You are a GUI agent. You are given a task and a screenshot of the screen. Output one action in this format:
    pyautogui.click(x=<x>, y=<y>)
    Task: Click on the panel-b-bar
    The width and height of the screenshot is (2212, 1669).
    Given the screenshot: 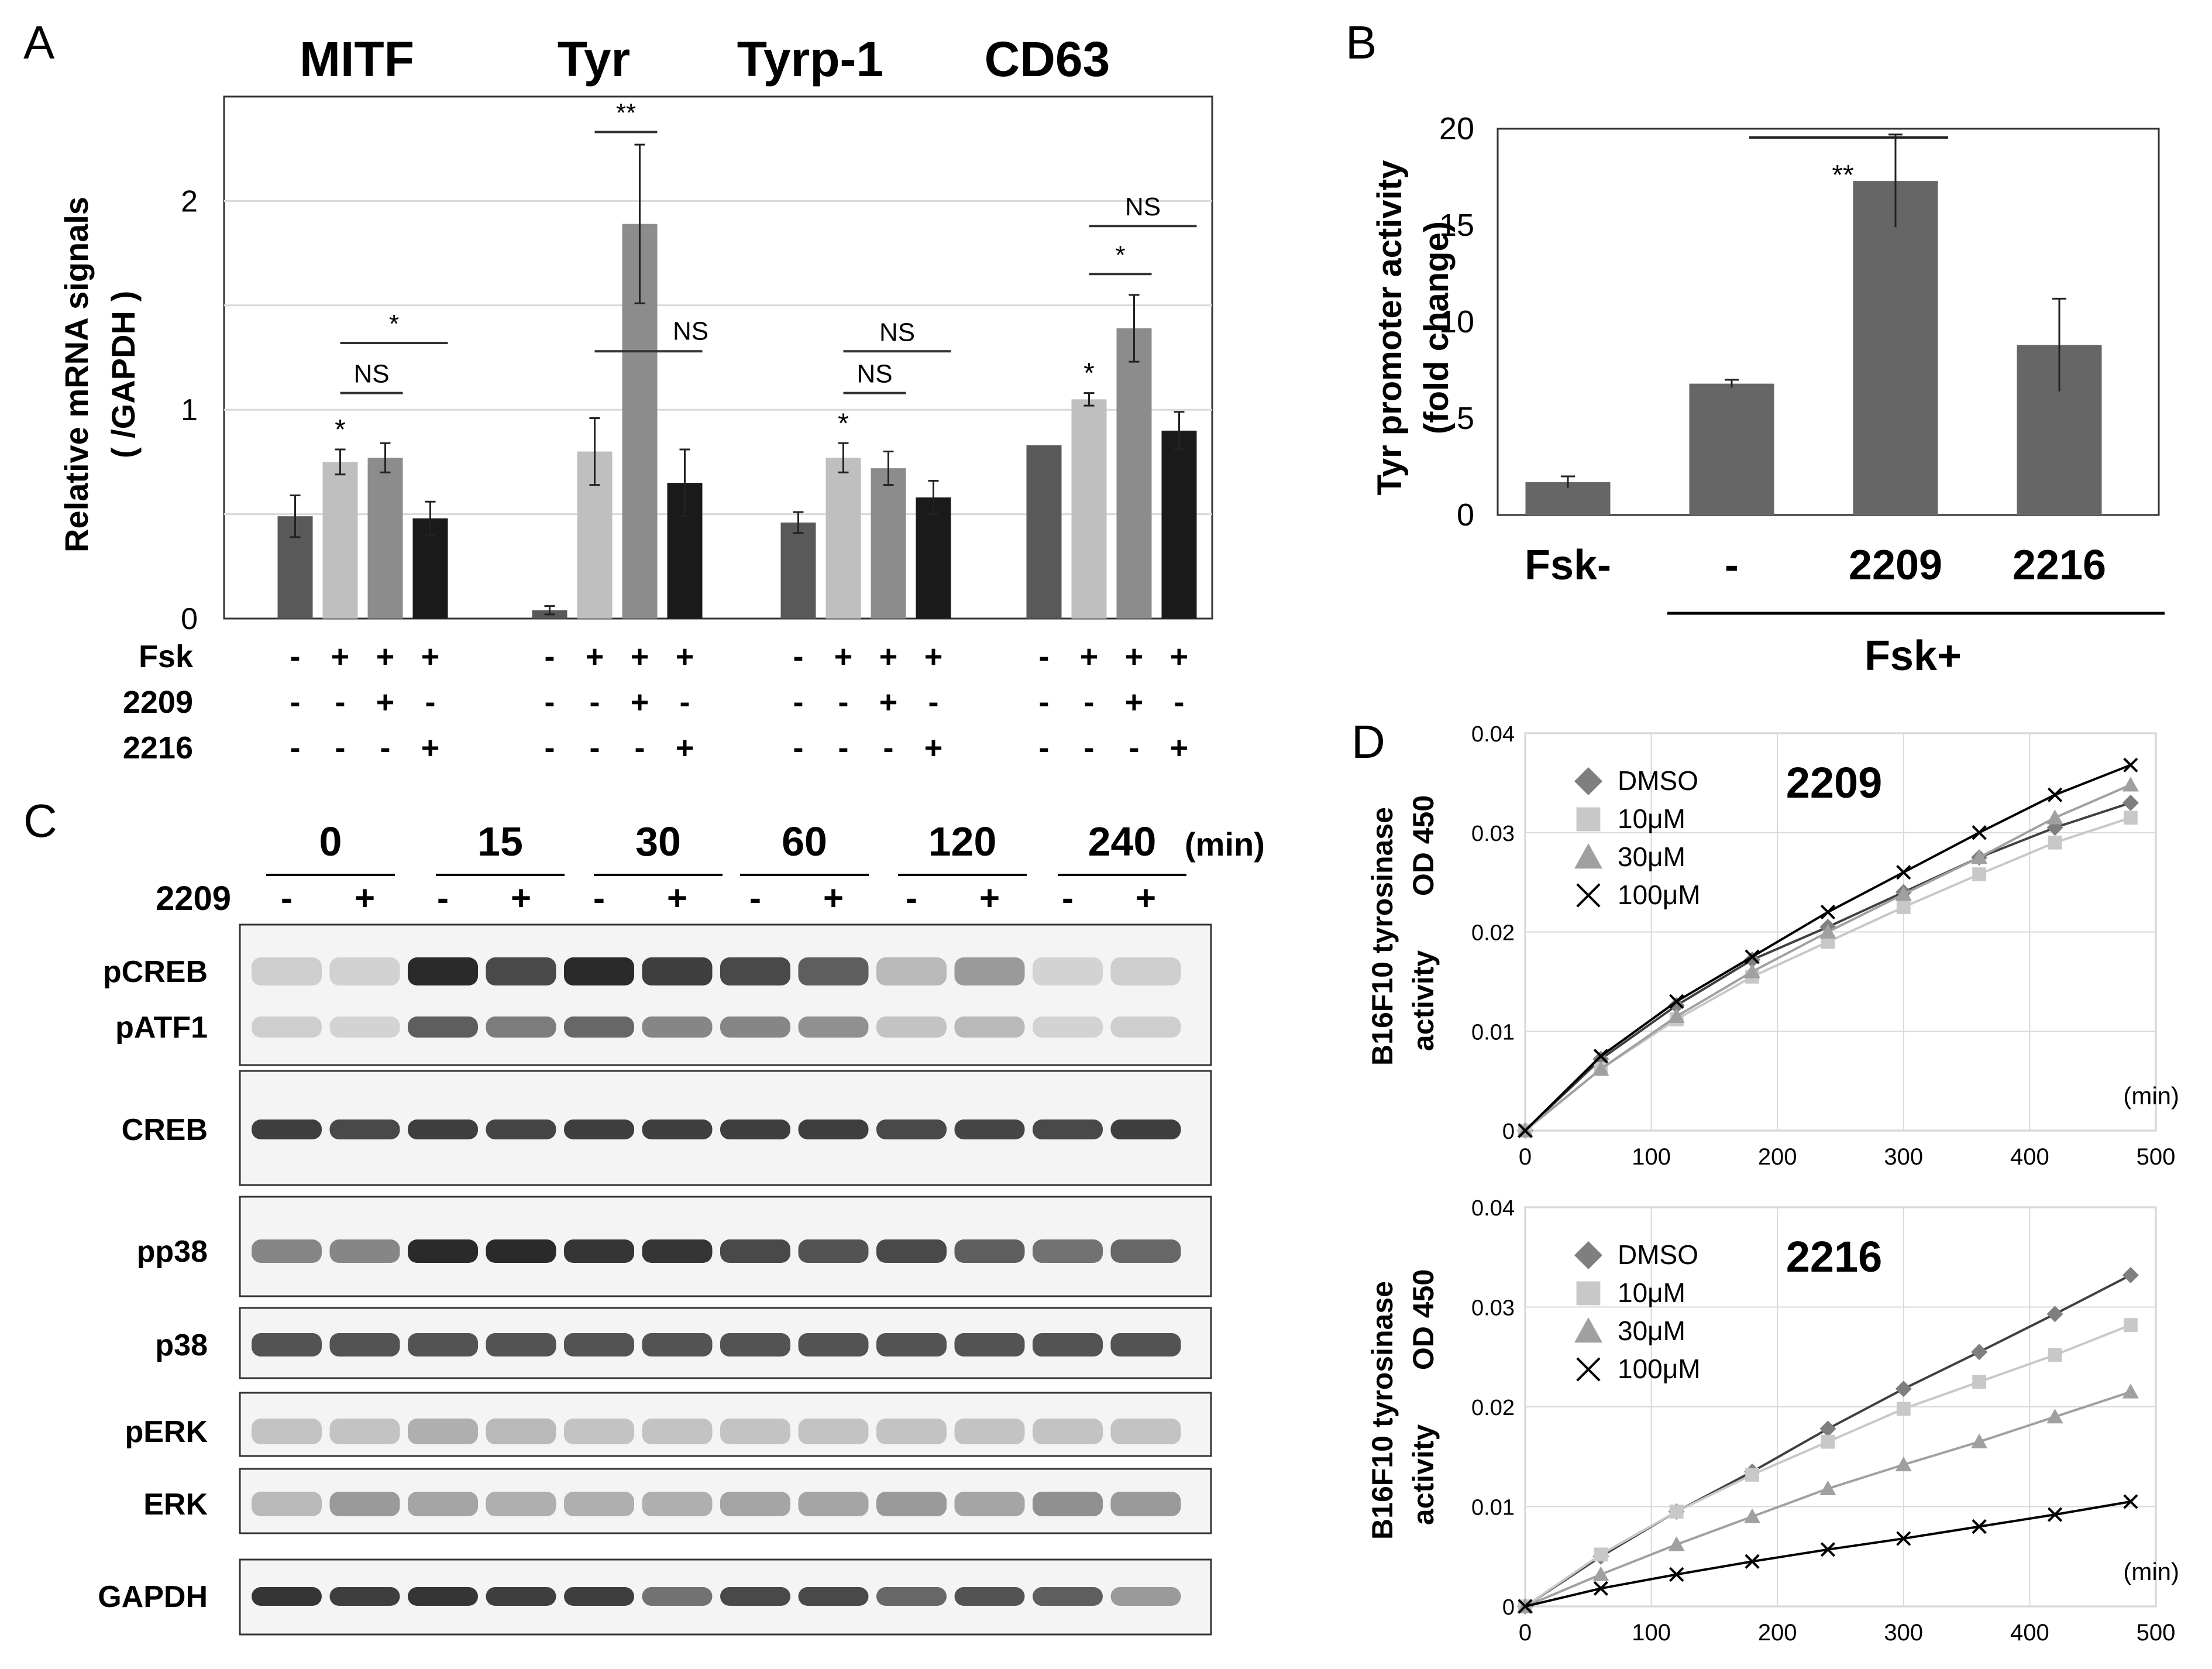 What is the action you would take?
    pyautogui.click(x=1896, y=349)
    